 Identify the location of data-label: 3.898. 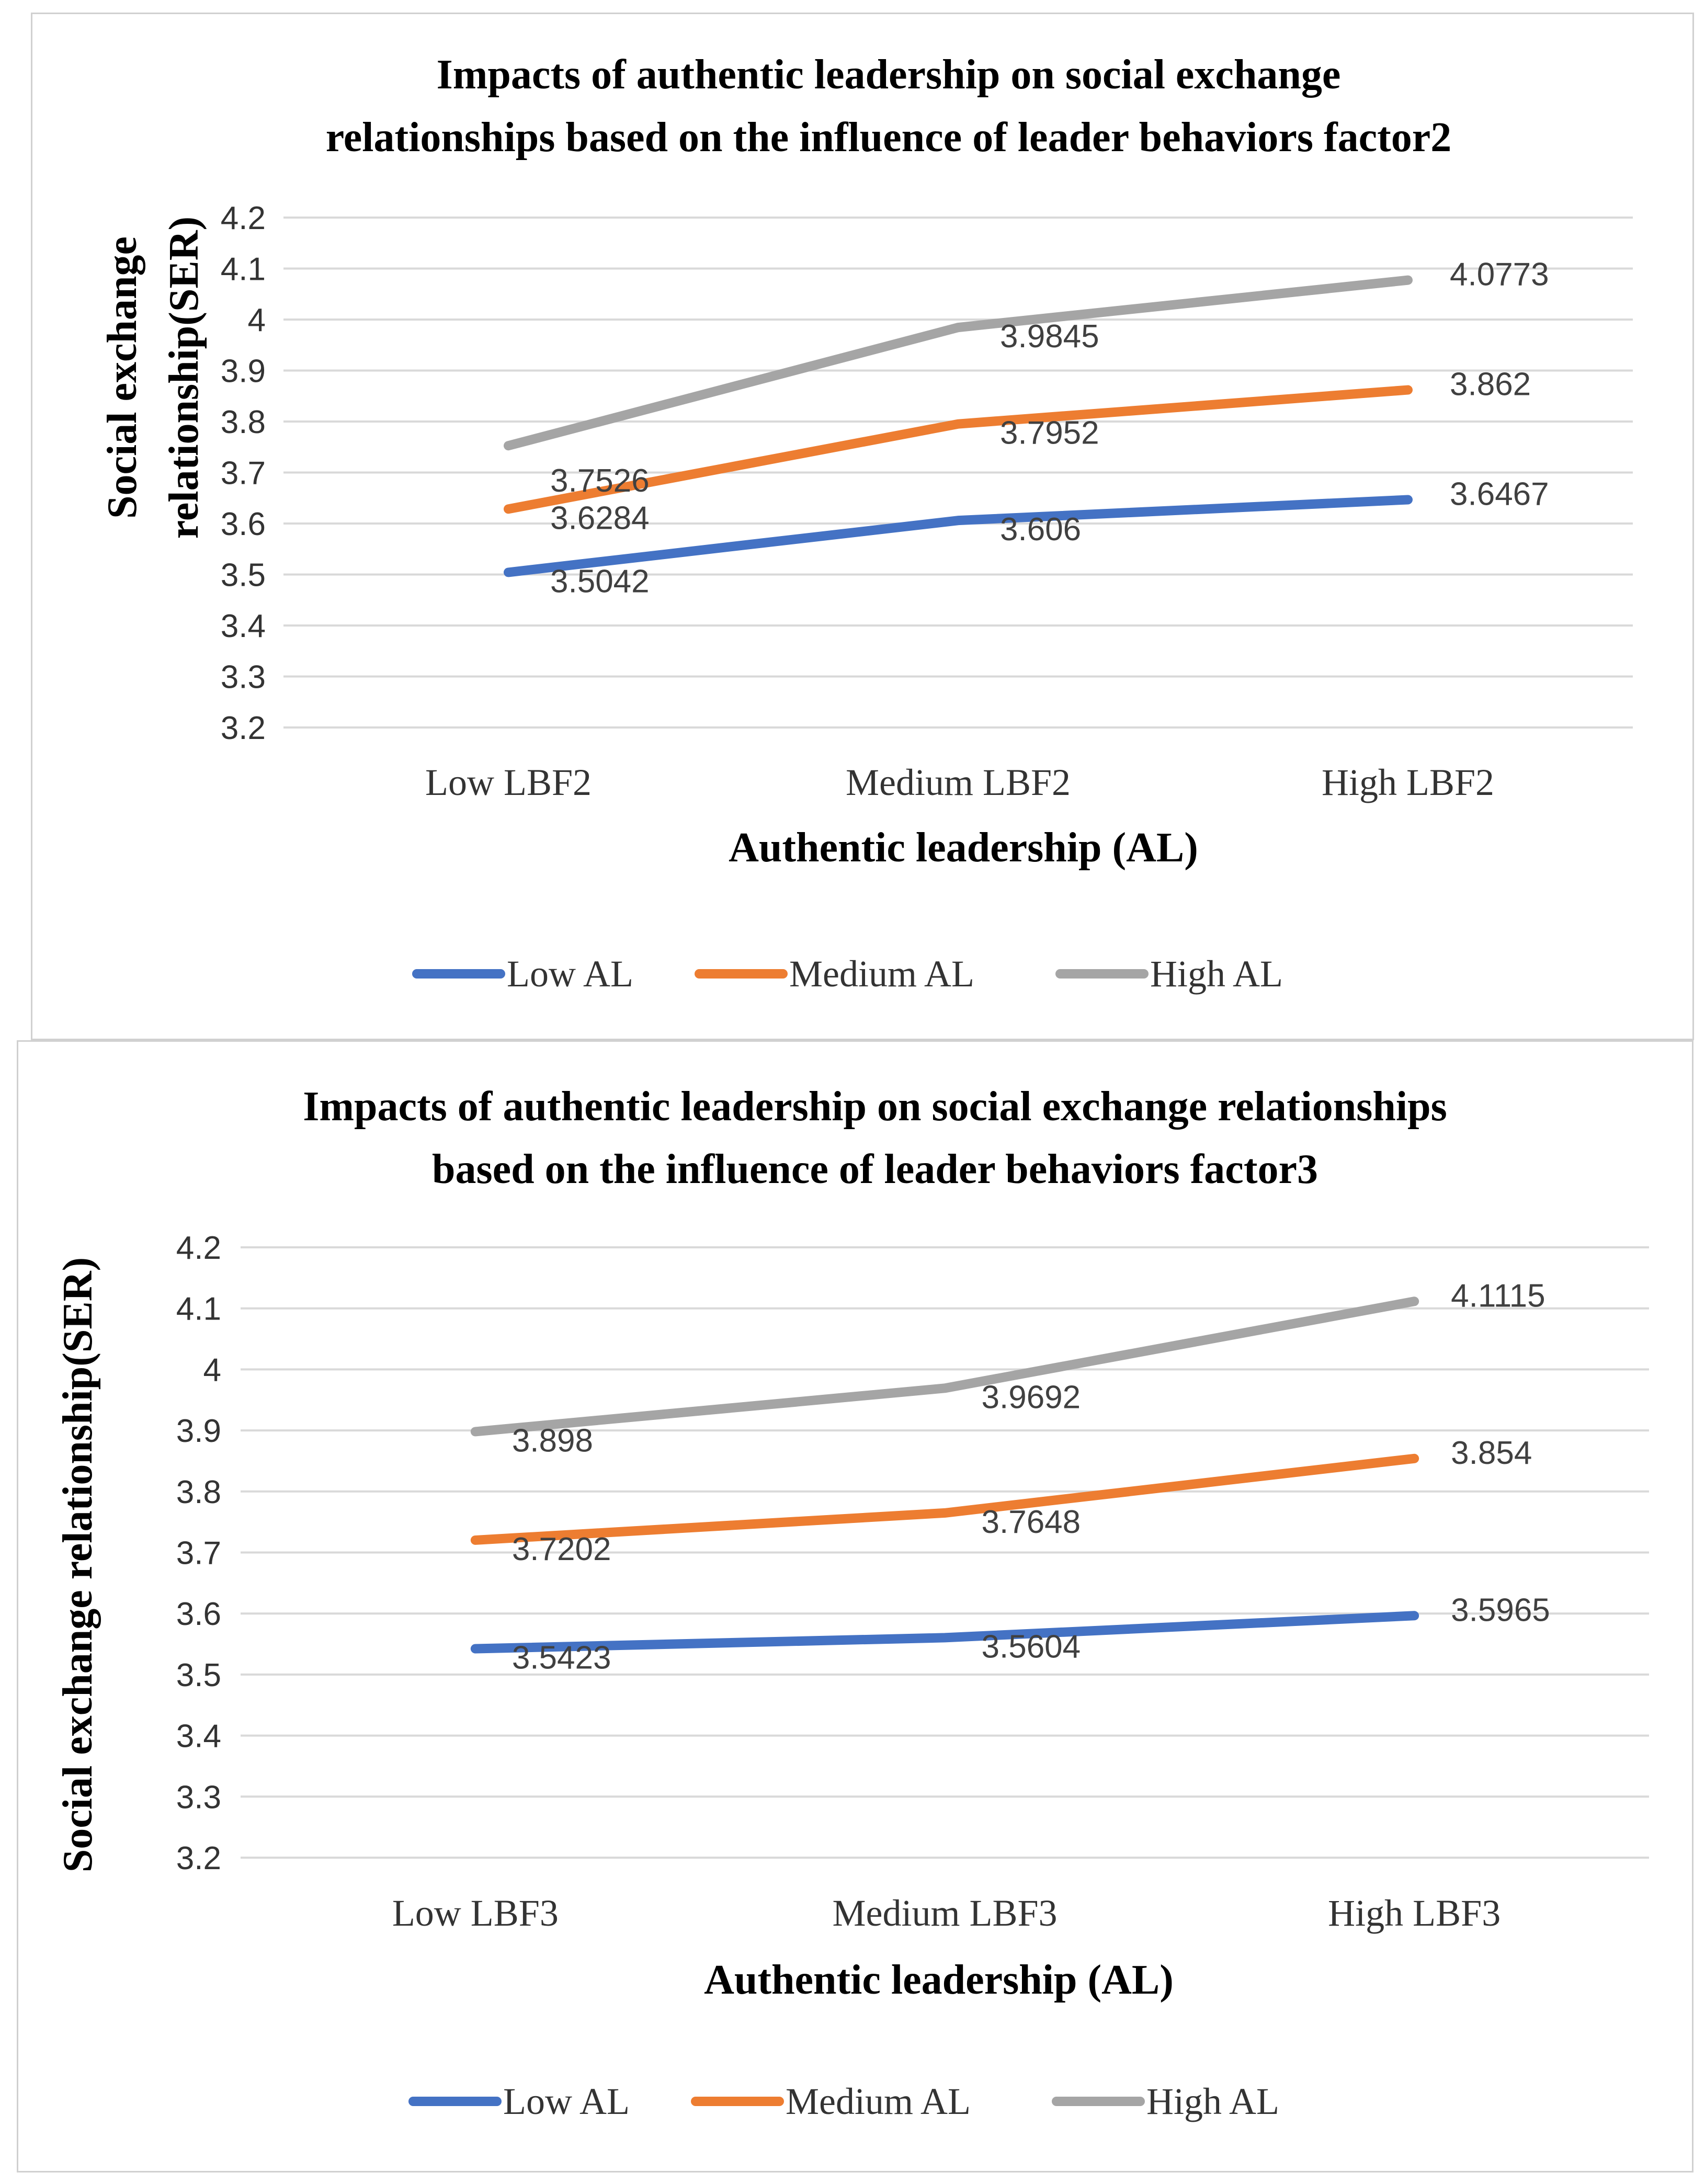
(552, 1441).